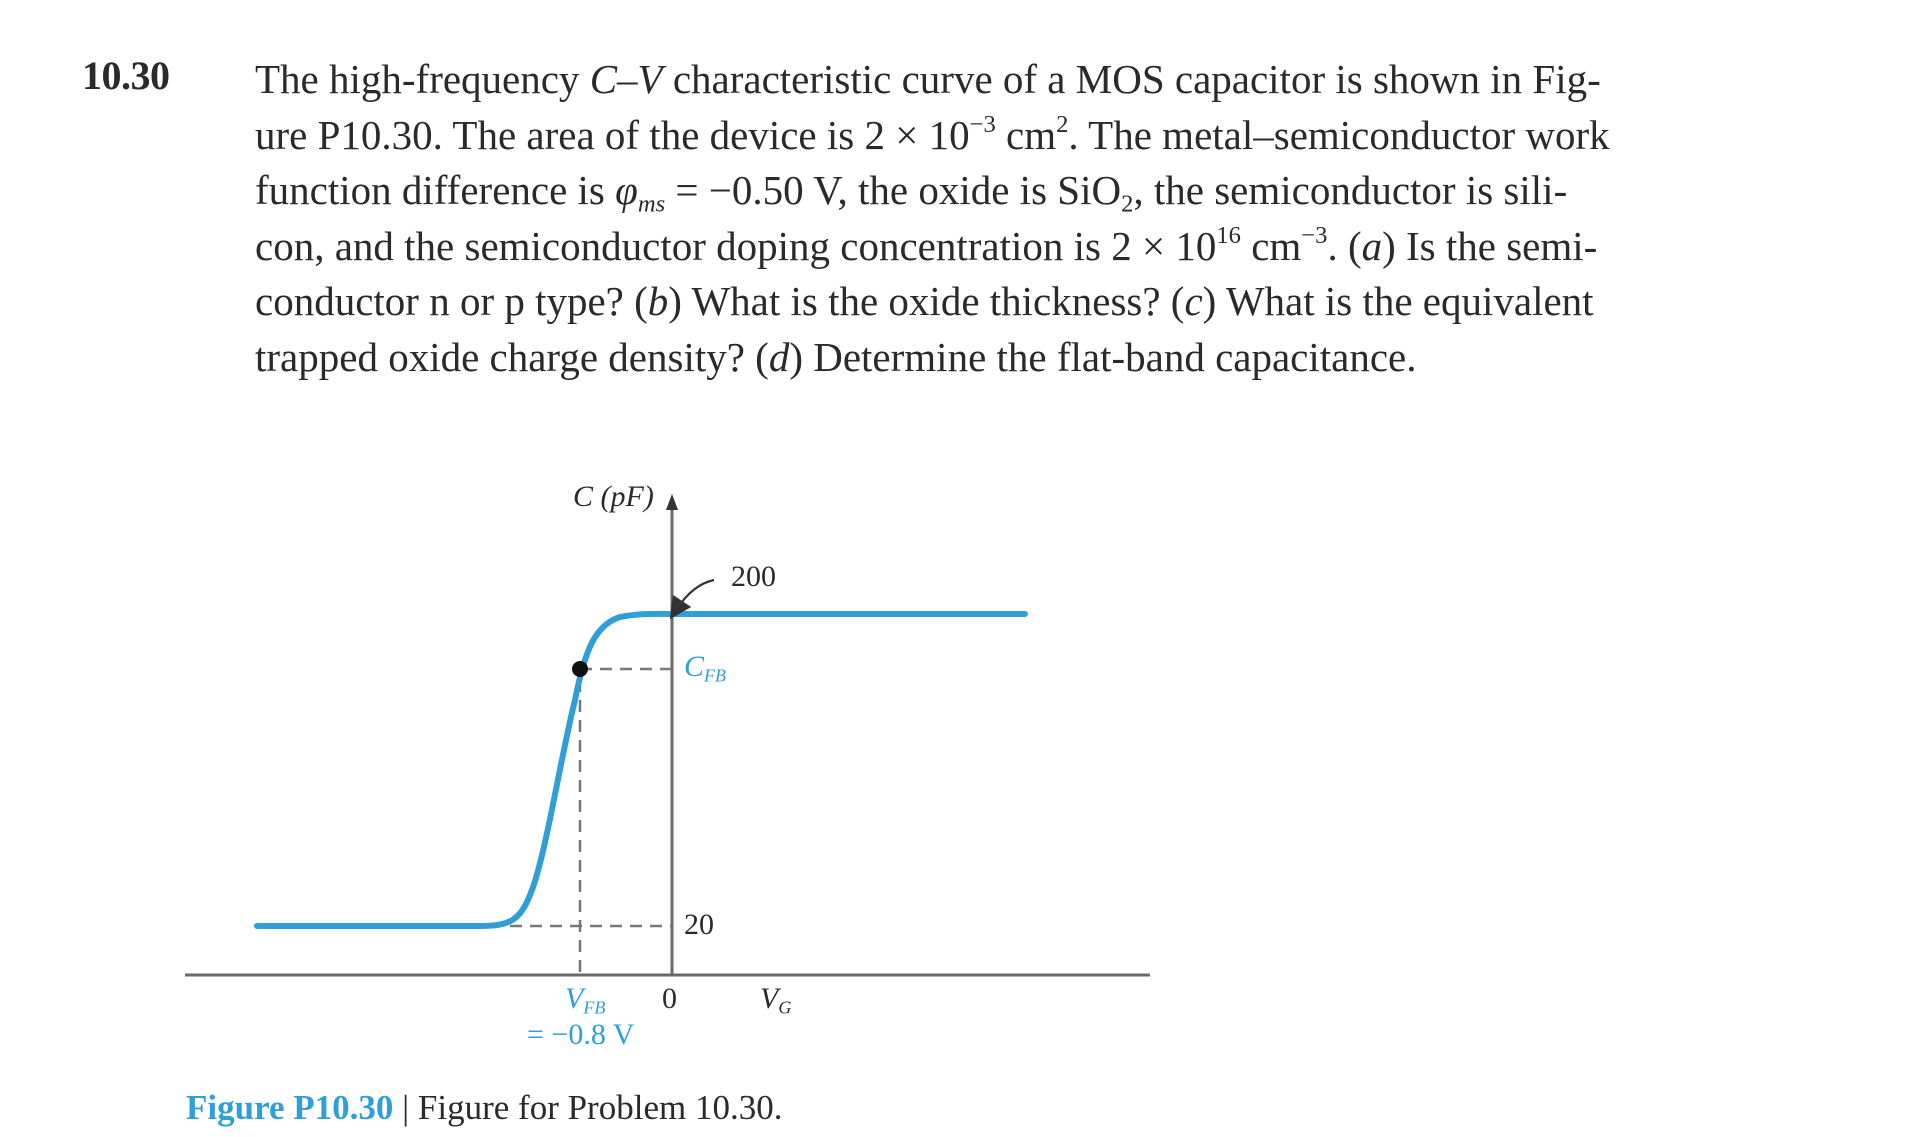 The height and width of the screenshot is (1137, 1920). I want to click on problem-number: 10.30, so click(126, 75).